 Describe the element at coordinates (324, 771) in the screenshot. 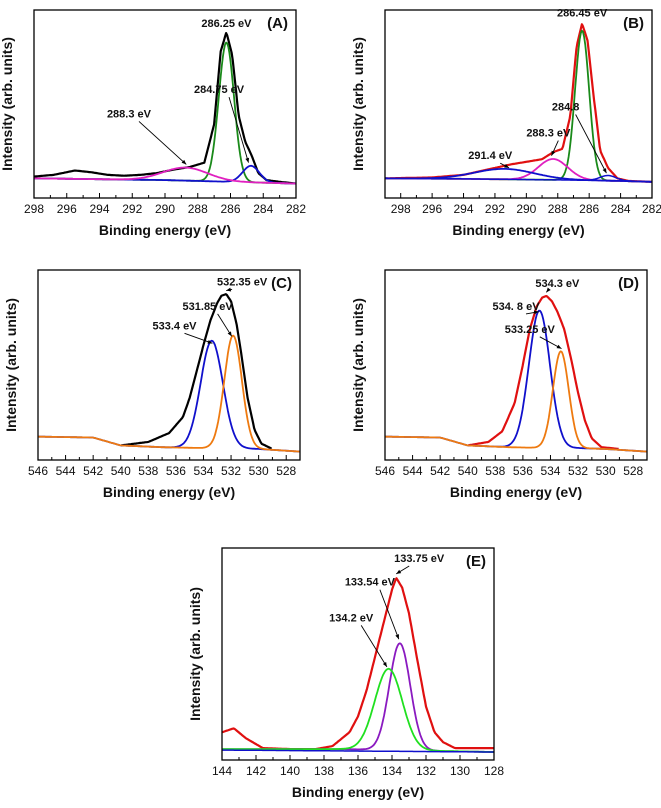

I see `x-tick-label: 138` at that location.